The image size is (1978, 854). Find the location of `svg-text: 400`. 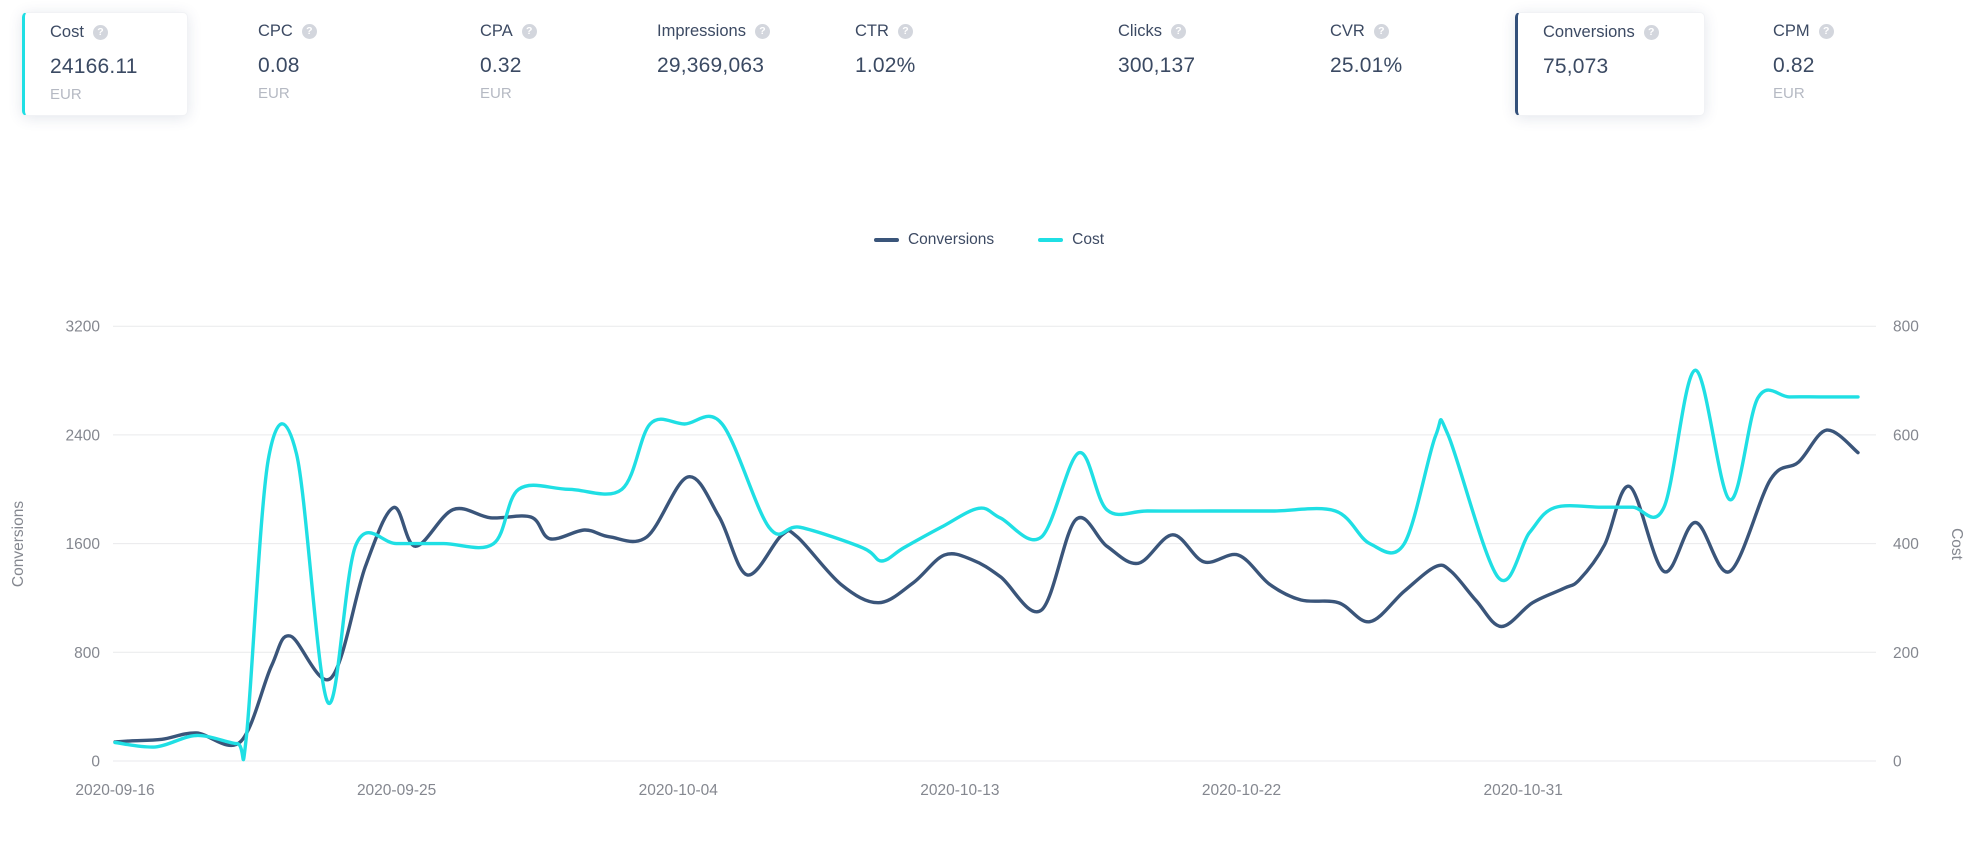

svg-text: 400 is located at coordinates (1906, 544).